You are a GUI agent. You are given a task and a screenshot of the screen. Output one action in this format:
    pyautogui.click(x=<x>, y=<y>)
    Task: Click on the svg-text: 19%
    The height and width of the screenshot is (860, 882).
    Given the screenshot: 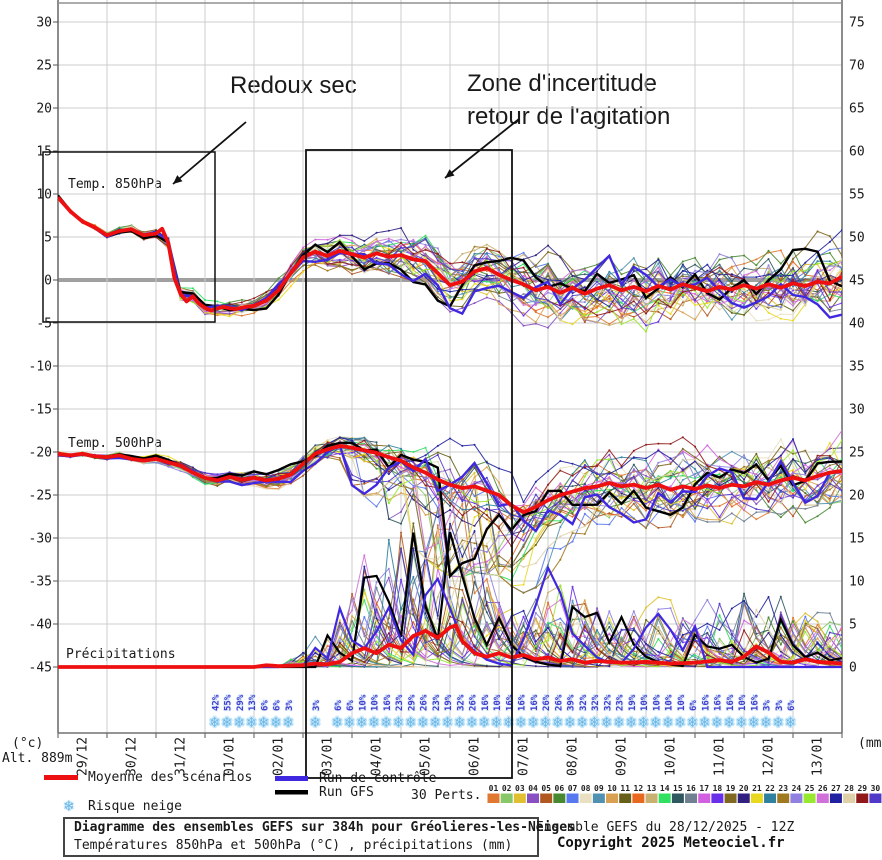 What is the action you would take?
    pyautogui.click(x=633, y=702)
    